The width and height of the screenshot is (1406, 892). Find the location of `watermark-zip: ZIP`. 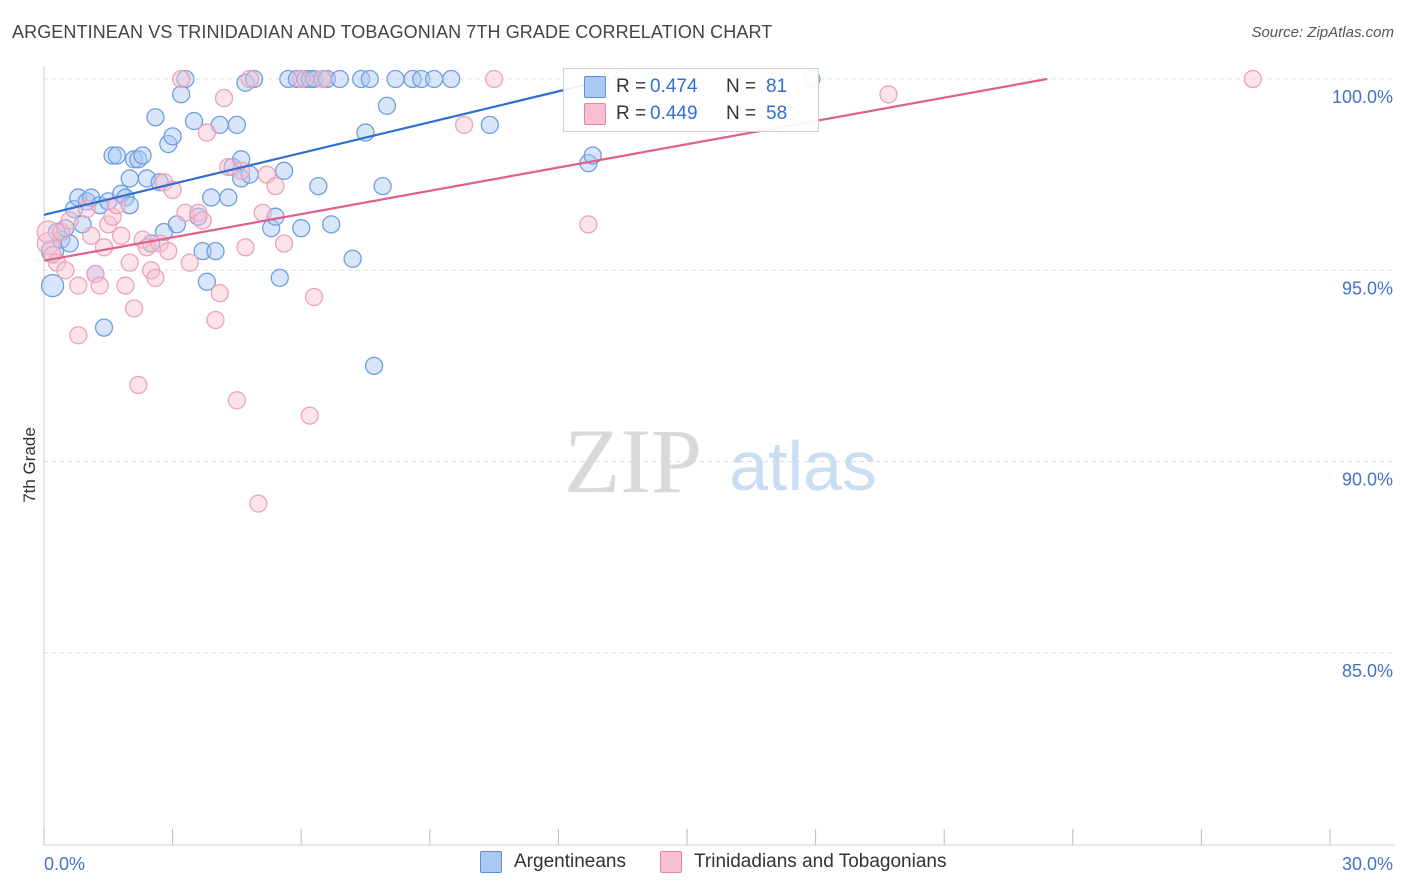

watermark-zip: ZIP is located at coordinates (633, 461).